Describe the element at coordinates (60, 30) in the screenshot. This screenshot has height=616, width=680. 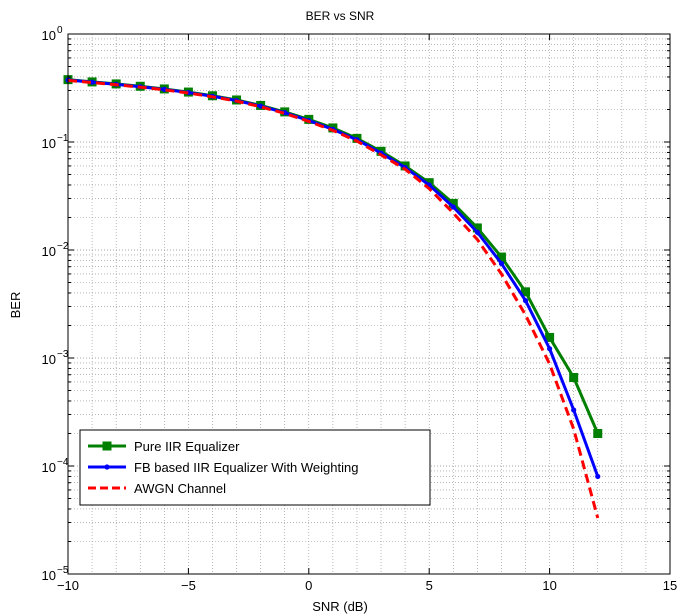
I see `y-tick-exponent: 0` at that location.